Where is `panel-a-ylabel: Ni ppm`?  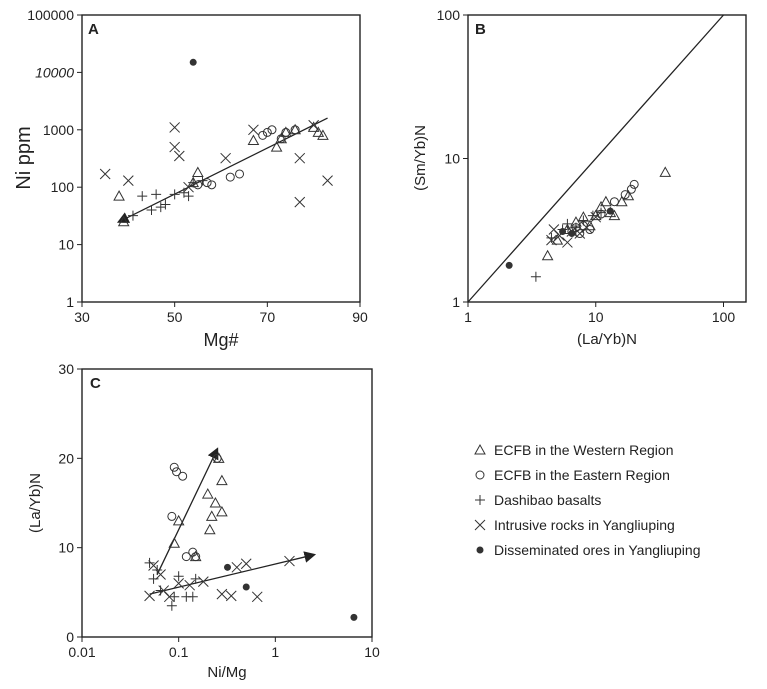 panel-a-ylabel: Ni ppm is located at coordinates (24, 157).